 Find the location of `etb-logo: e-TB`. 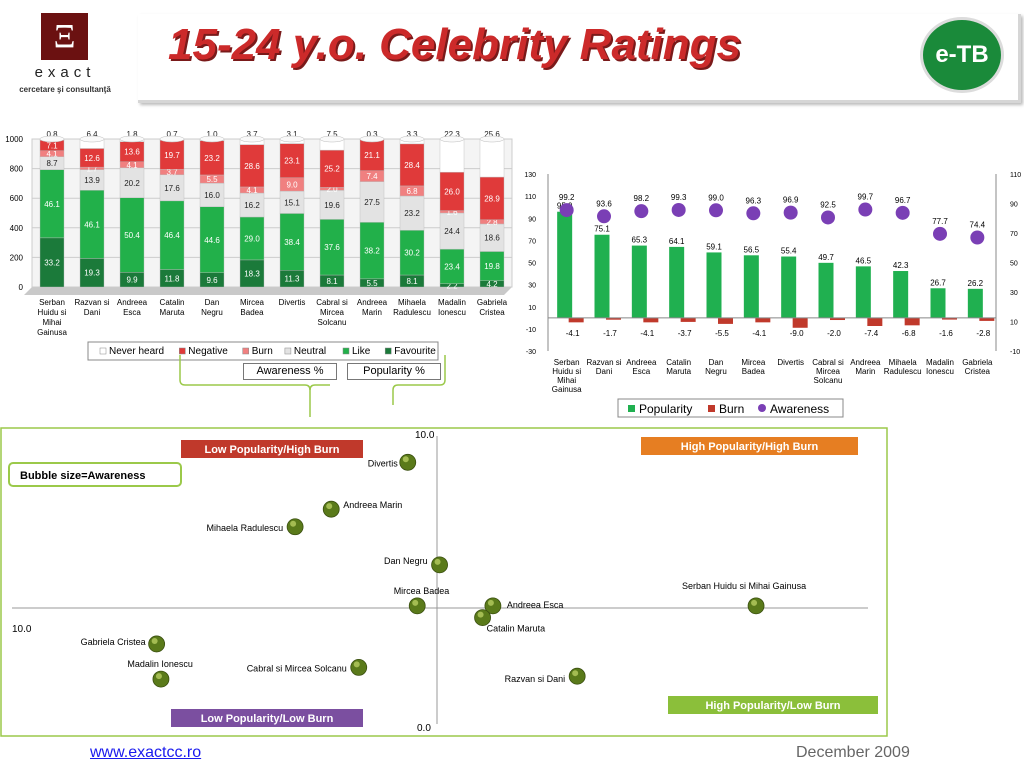

etb-logo: e-TB is located at coordinates (962, 55).